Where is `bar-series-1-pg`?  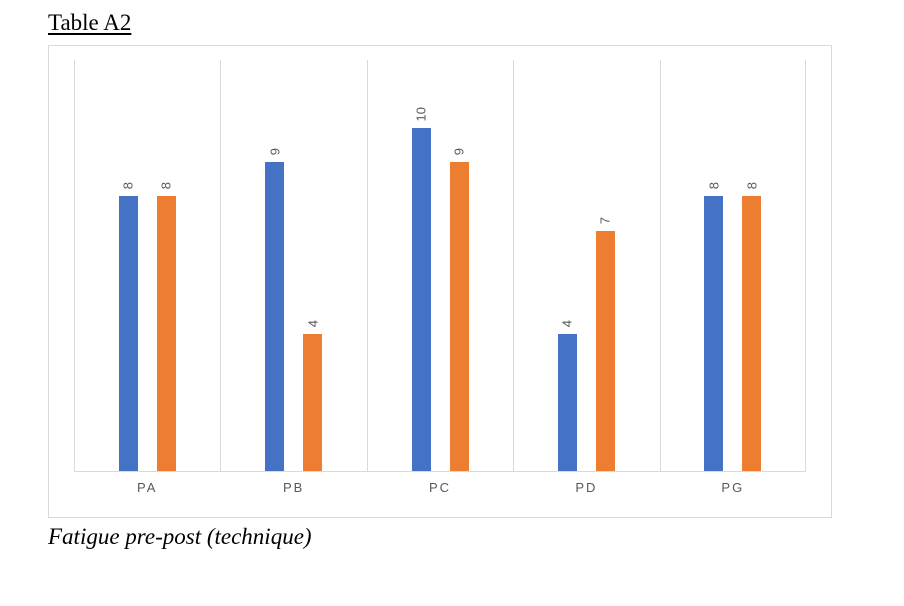
bar-series-1-pg is located at coordinates (713, 333).